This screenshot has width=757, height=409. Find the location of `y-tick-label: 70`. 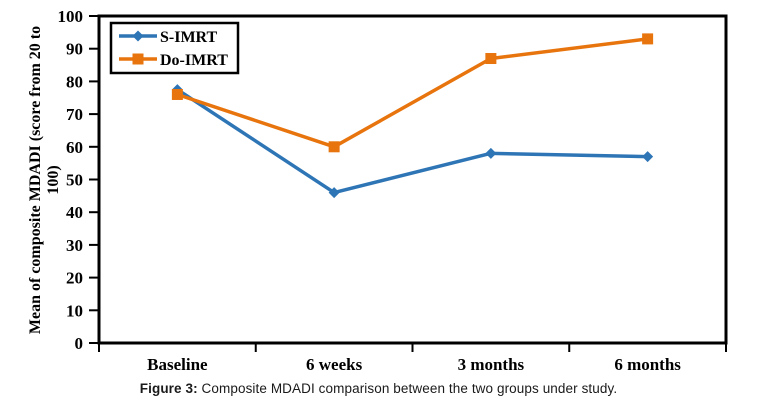

y-tick-label: 70 is located at coordinates (74, 114).